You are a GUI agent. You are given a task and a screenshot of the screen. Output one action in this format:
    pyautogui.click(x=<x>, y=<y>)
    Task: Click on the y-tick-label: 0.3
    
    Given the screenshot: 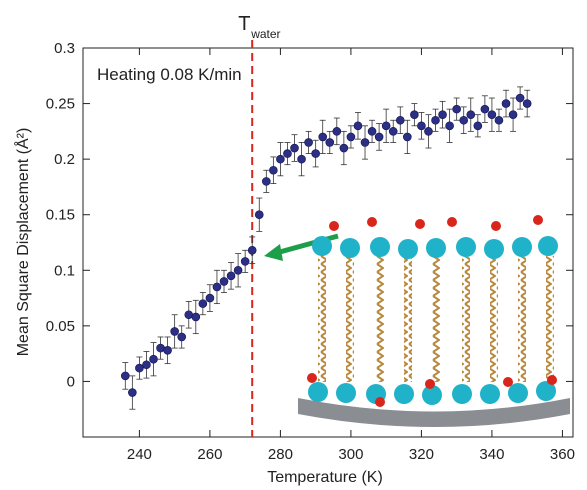 What is the action you would take?
    pyautogui.click(x=64, y=48)
    